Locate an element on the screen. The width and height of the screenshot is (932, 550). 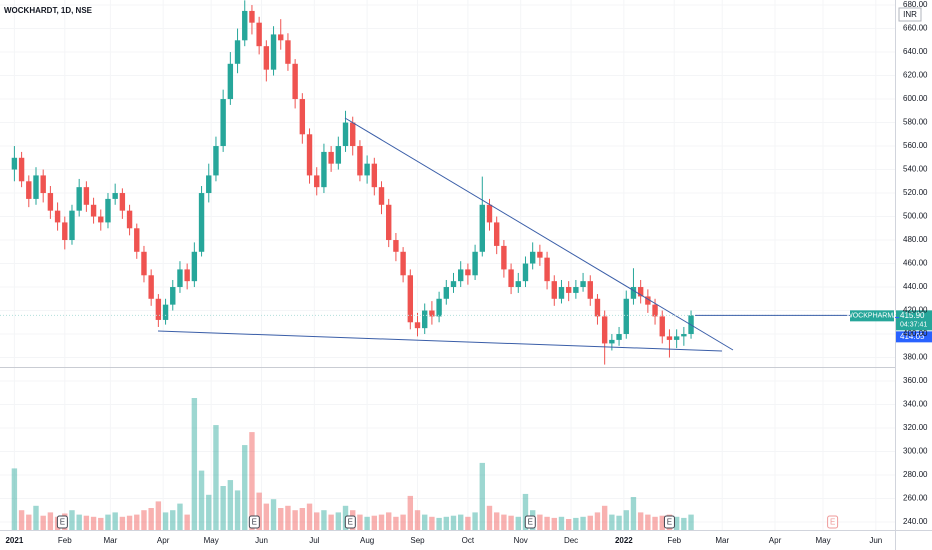
x-tick-label: Jun is located at coordinates (261, 540).